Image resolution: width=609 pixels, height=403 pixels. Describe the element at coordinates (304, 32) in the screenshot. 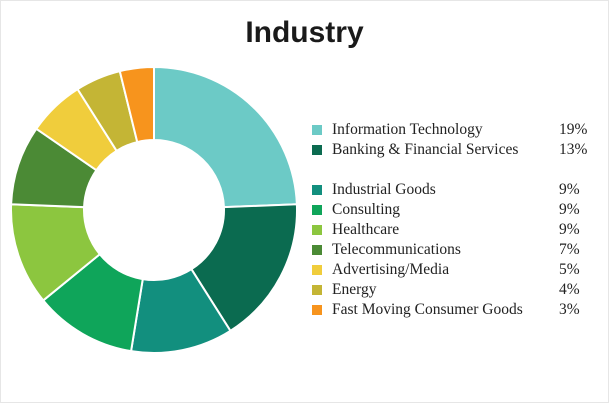

I see `chart-title: Industry` at that location.